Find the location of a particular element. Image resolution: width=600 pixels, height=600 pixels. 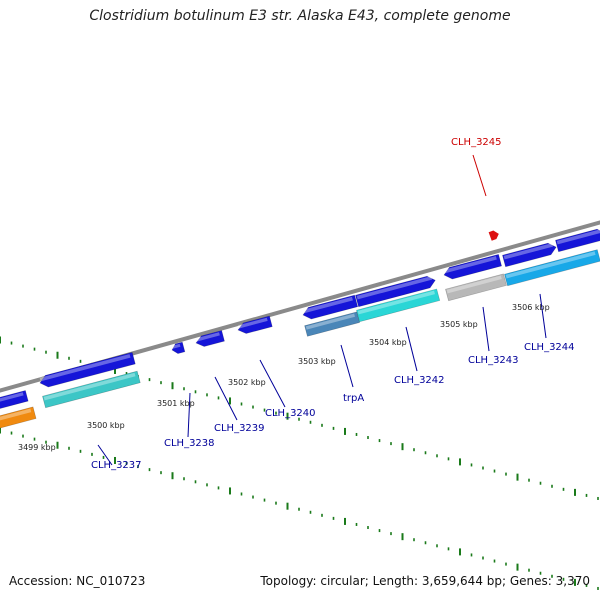

scale-label: 3502 kbp is located at coordinates (247, 382).